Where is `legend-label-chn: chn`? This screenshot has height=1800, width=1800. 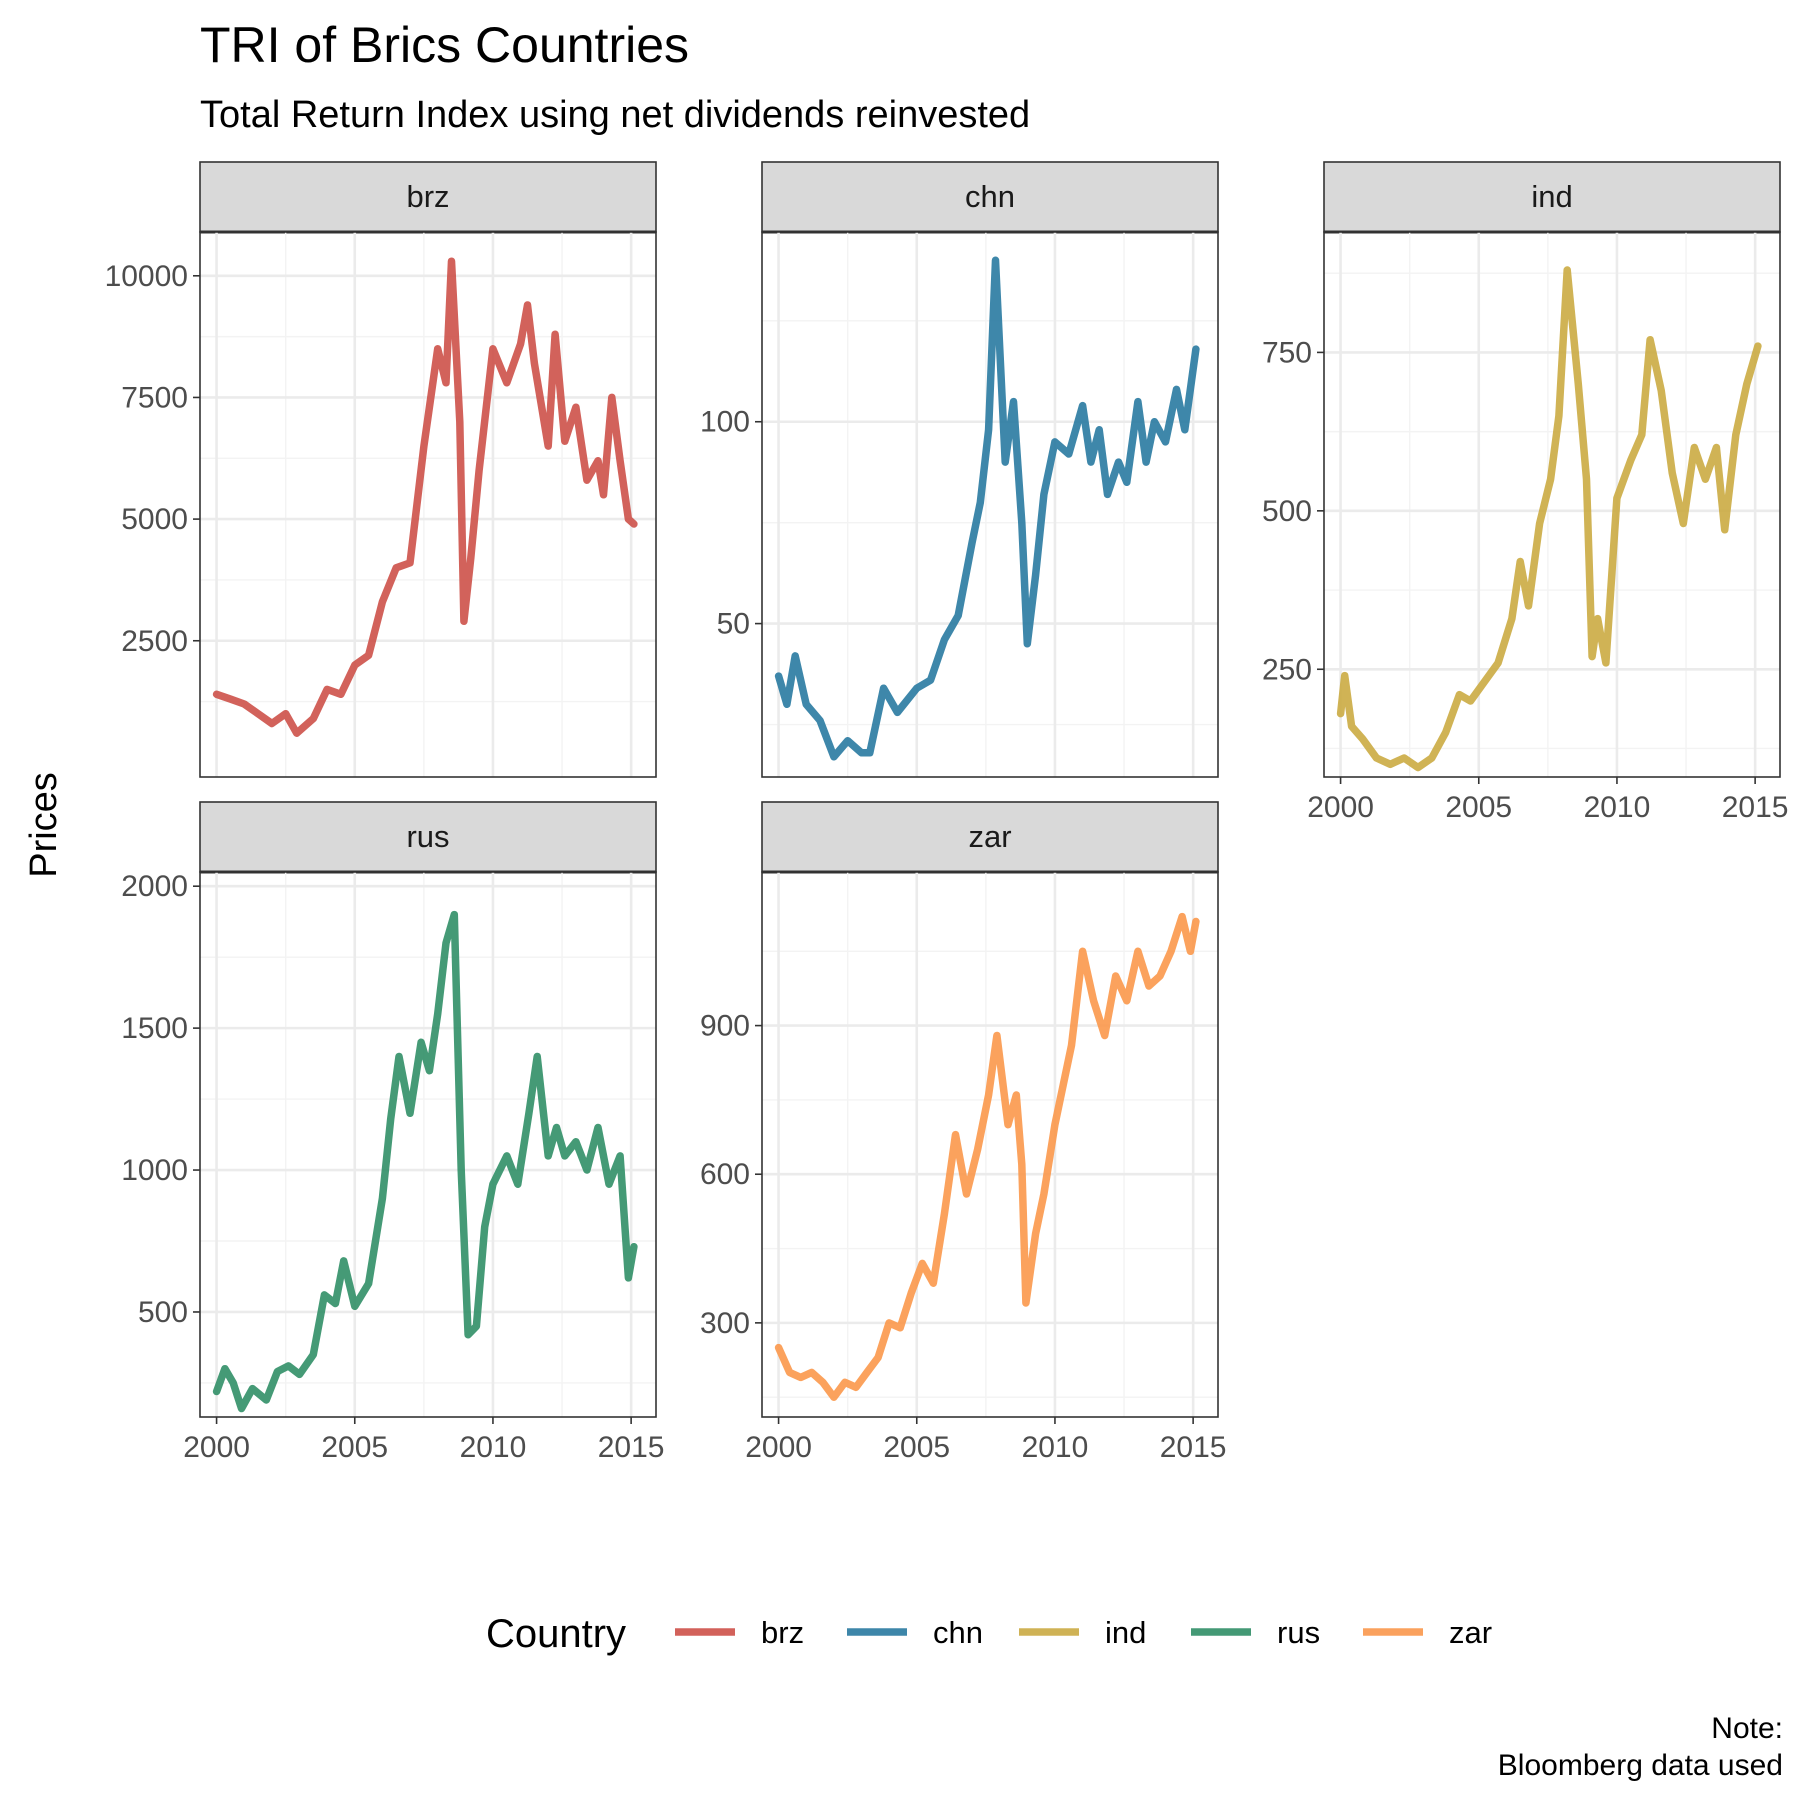
legend-label-chn: chn is located at coordinates (958, 1632).